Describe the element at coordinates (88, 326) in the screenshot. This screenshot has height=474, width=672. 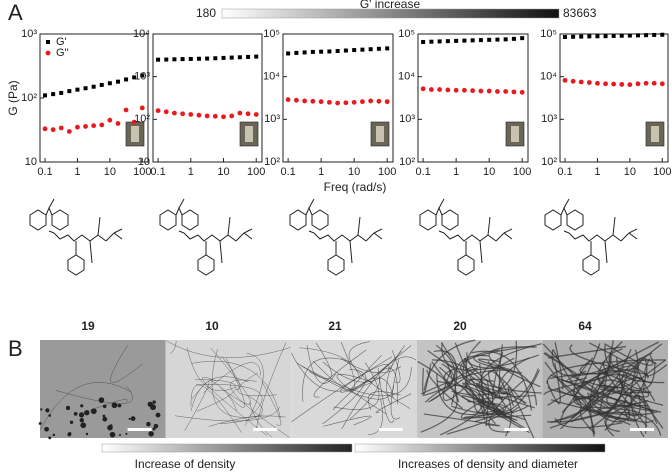
I see `compound-number: 19` at that location.